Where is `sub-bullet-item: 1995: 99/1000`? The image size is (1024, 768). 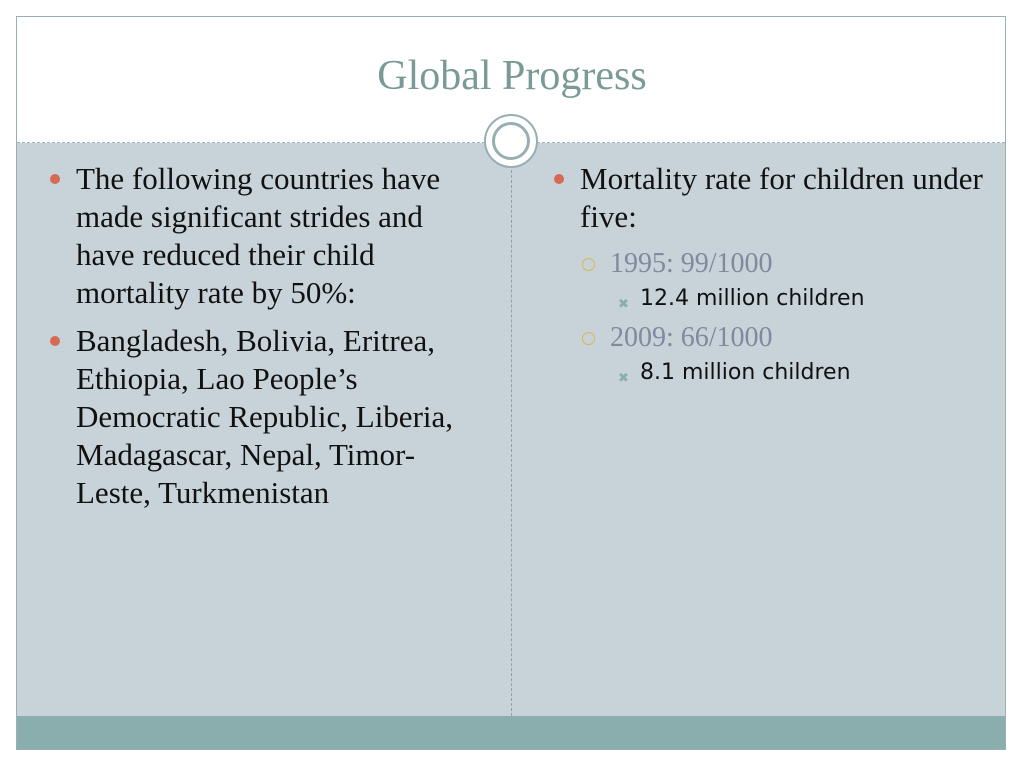 sub-bullet-item: 1995: 99/1000 is located at coordinates (772, 264).